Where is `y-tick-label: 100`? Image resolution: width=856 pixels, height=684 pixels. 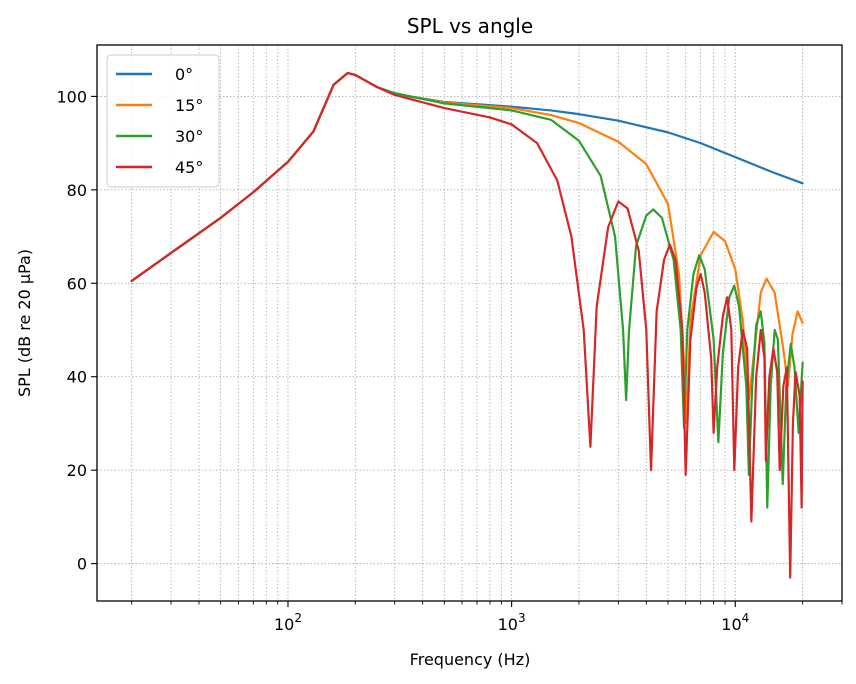 y-tick-label: 100 is located at coordinates (71, 96).